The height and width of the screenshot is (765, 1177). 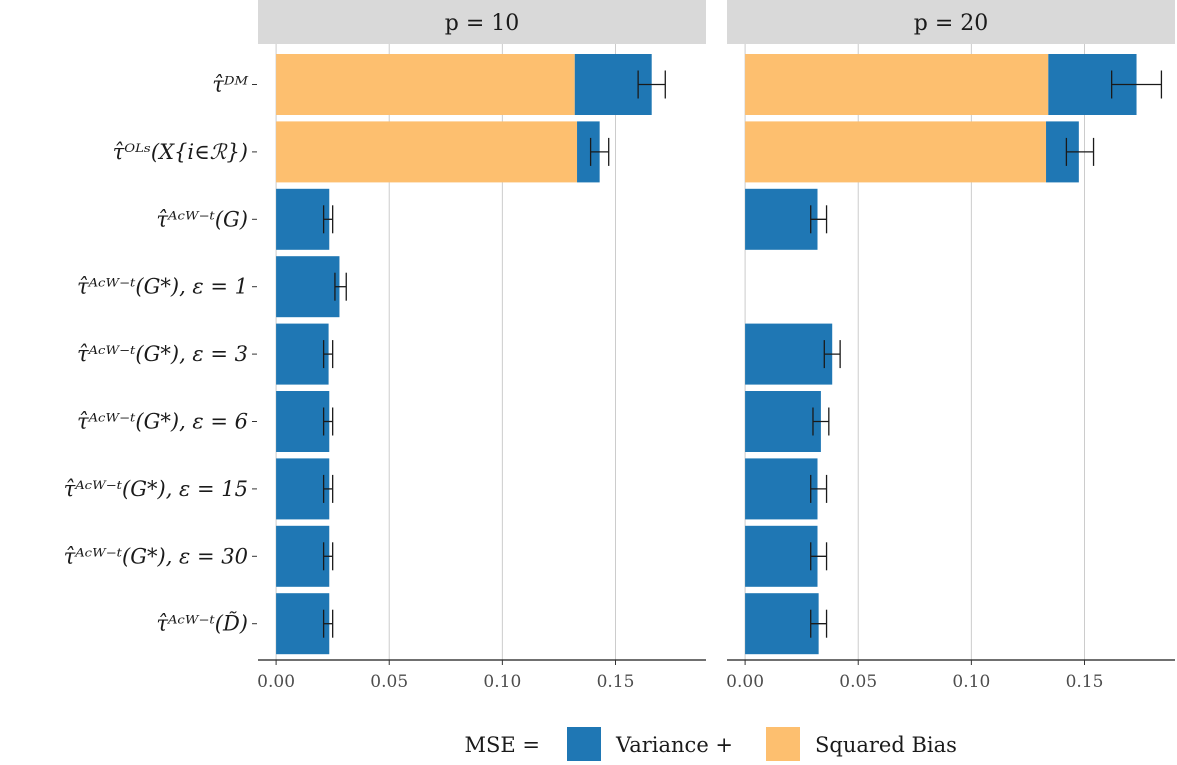 What do you see at coordinates (503, 745) in the screenshot?
I see `legend-title: MSE =` at bounding box center [503, 745].